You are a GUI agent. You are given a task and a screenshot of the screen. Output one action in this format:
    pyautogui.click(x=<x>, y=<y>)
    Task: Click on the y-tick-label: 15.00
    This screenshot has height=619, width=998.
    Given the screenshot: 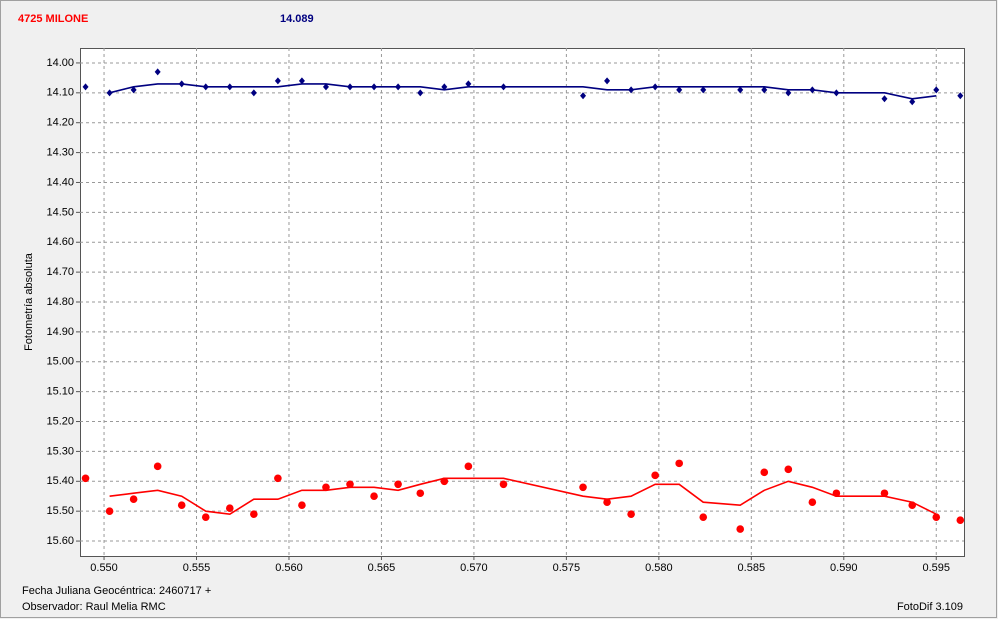 What is the action you would take?
    pyautogui.click(x=60, y=362)
    